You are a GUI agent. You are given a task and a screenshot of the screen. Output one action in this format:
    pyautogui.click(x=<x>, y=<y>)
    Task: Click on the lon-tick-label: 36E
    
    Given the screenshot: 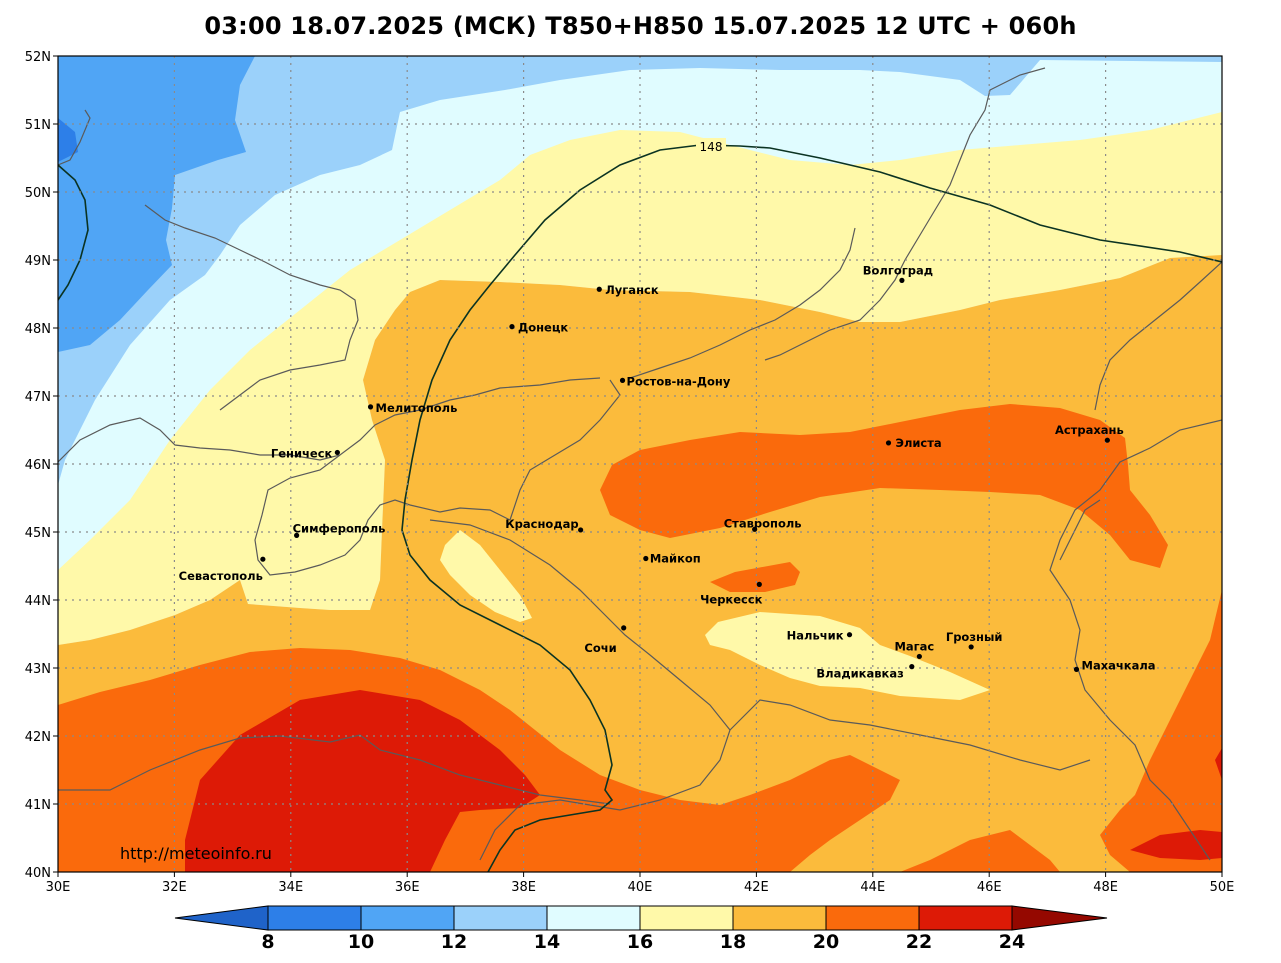 What is the action you would take?
    pyautogui.click(x=407, y=887)
    